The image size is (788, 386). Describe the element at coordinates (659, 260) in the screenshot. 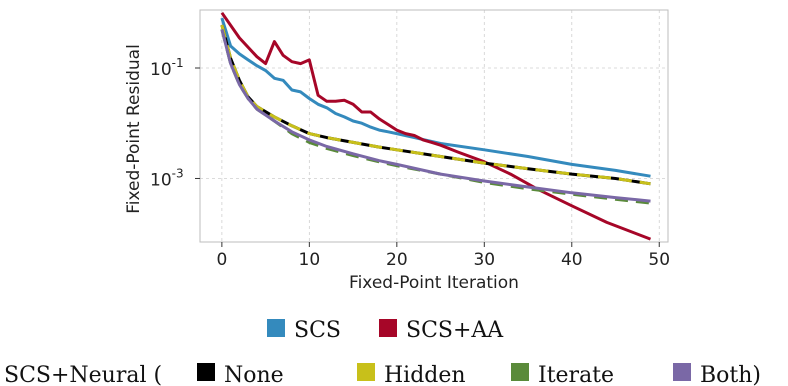

I see `x-tick-label: 50` at that location.